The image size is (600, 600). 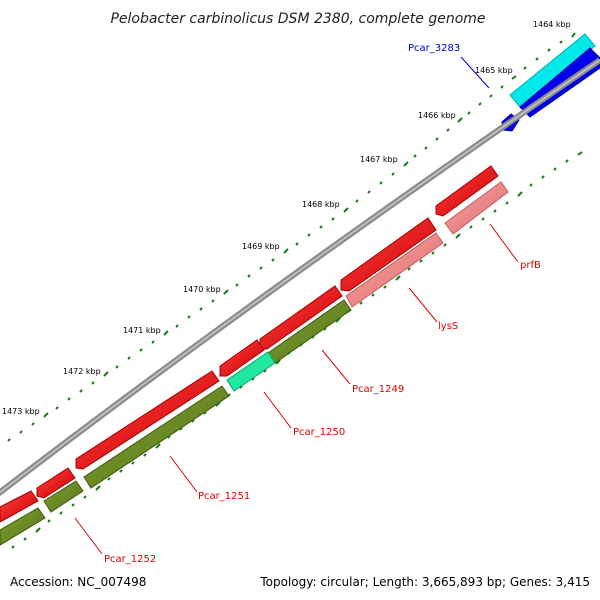 I want to click on tick-1464: 1464 kbp, so click(x=554, y=29).